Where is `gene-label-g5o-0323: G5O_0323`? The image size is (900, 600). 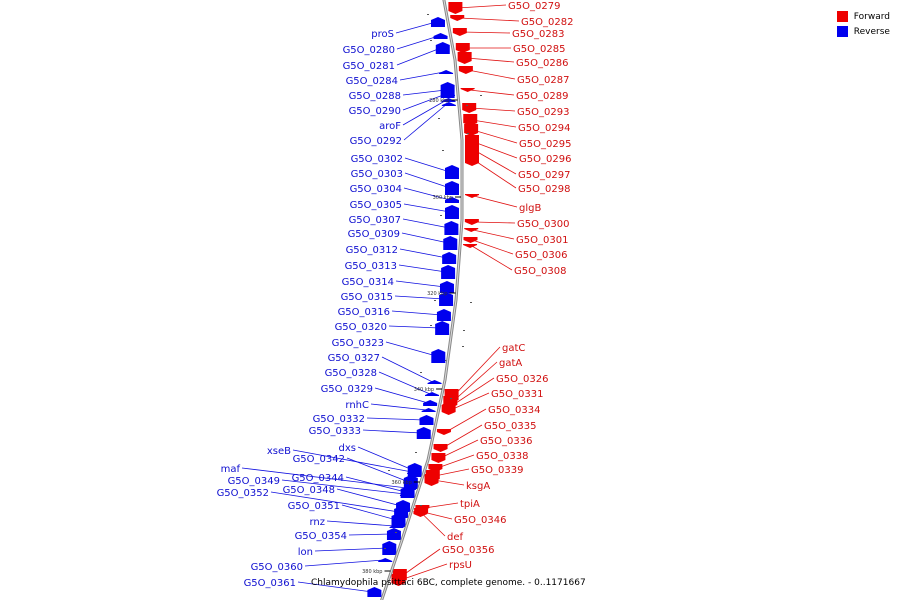 gene-label-g5o-0323: G5O_0323 is located at coordinates (358, 343).